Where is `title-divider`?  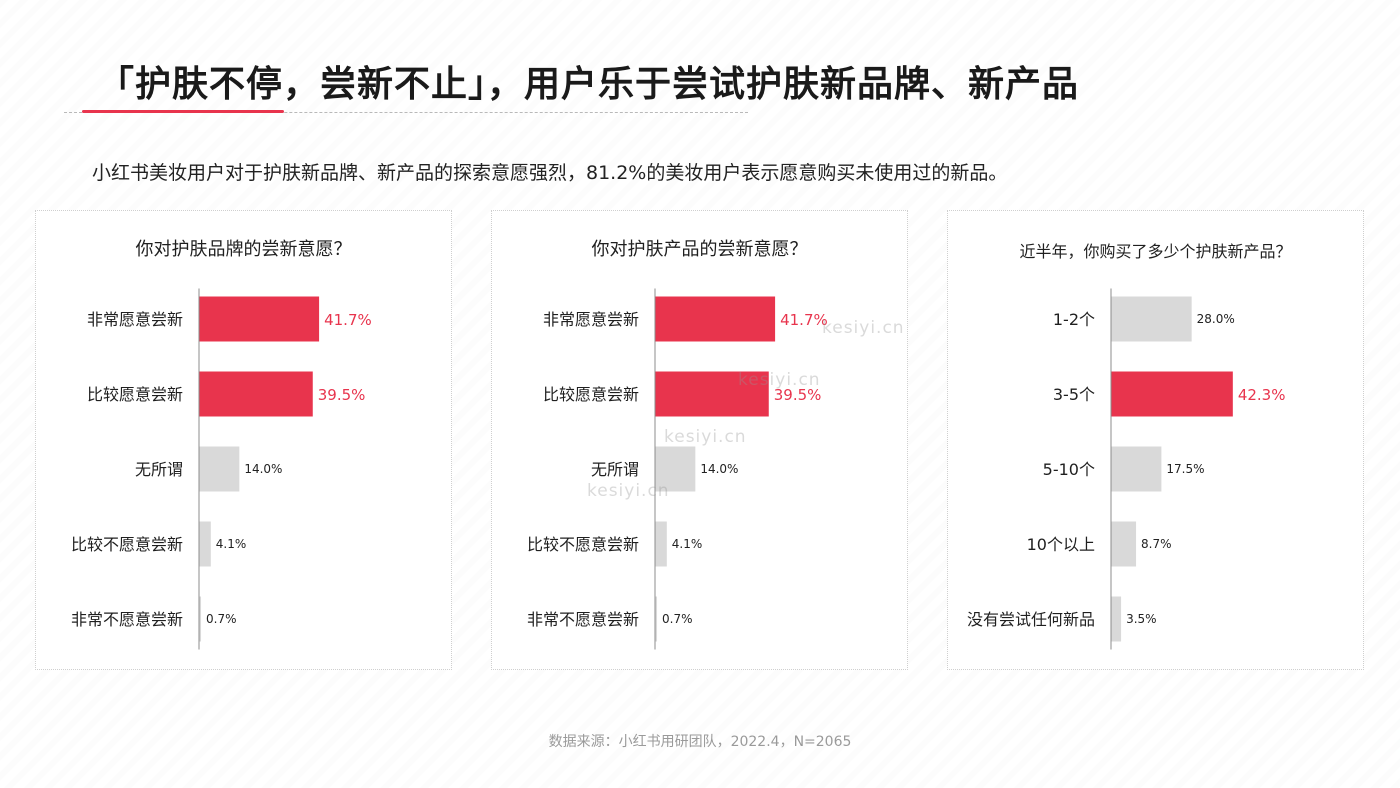
title-divider is located at coordinates (406, 112).